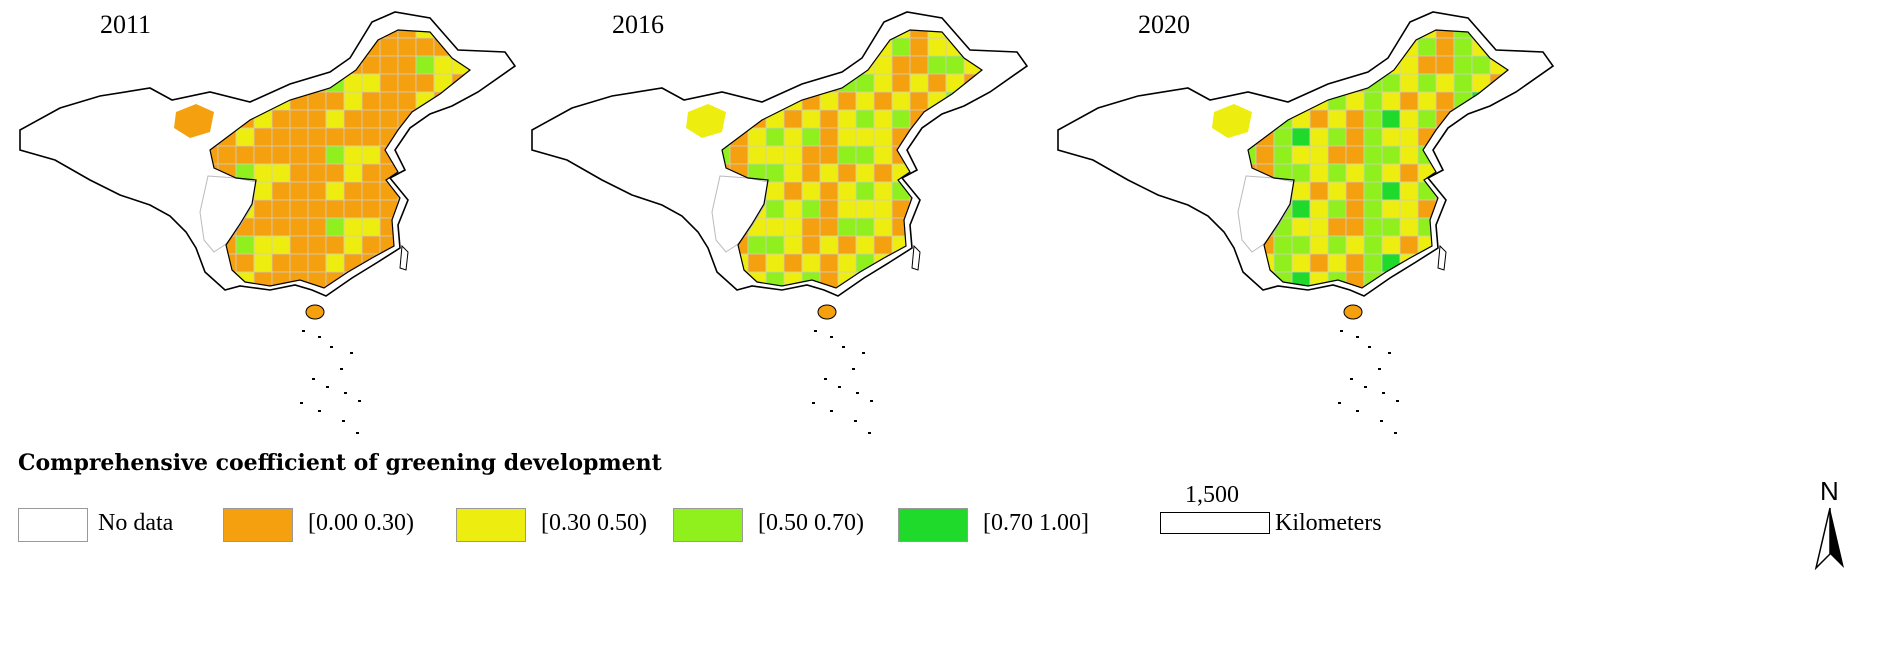  I want to click on scale-bar-value: 1,500, so click(1212, 495).